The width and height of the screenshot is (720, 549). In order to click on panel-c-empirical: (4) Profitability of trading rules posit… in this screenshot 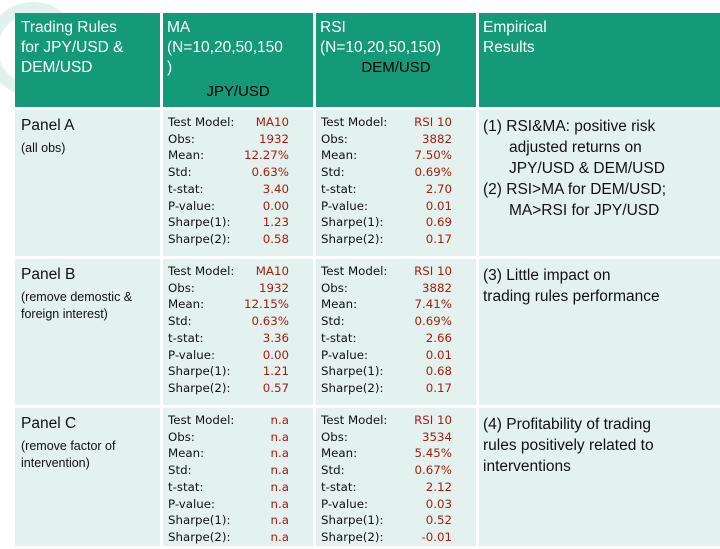, I will do `click(599, 477)`.